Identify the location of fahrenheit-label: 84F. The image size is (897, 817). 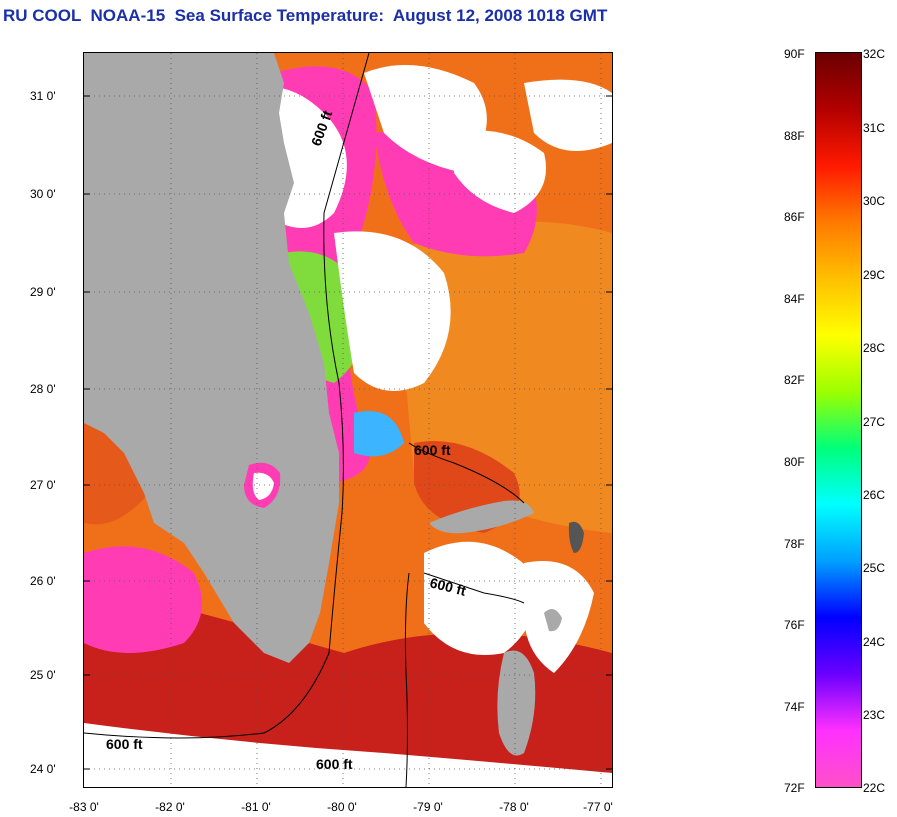
(794, 299).